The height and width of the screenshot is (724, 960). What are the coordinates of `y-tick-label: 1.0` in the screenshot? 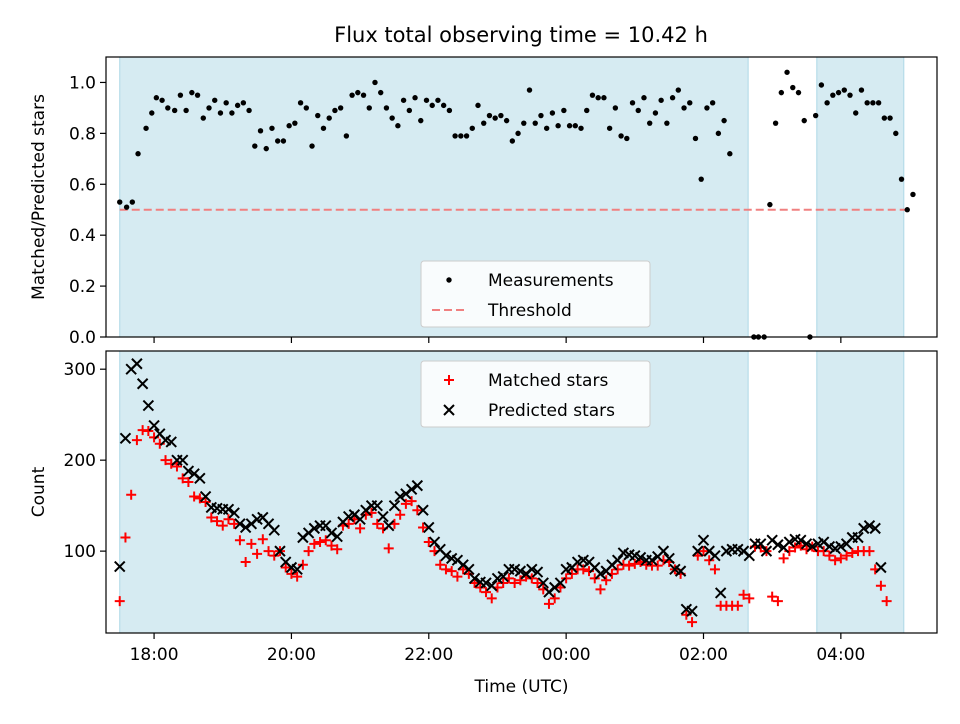 It's located at (82, 83).